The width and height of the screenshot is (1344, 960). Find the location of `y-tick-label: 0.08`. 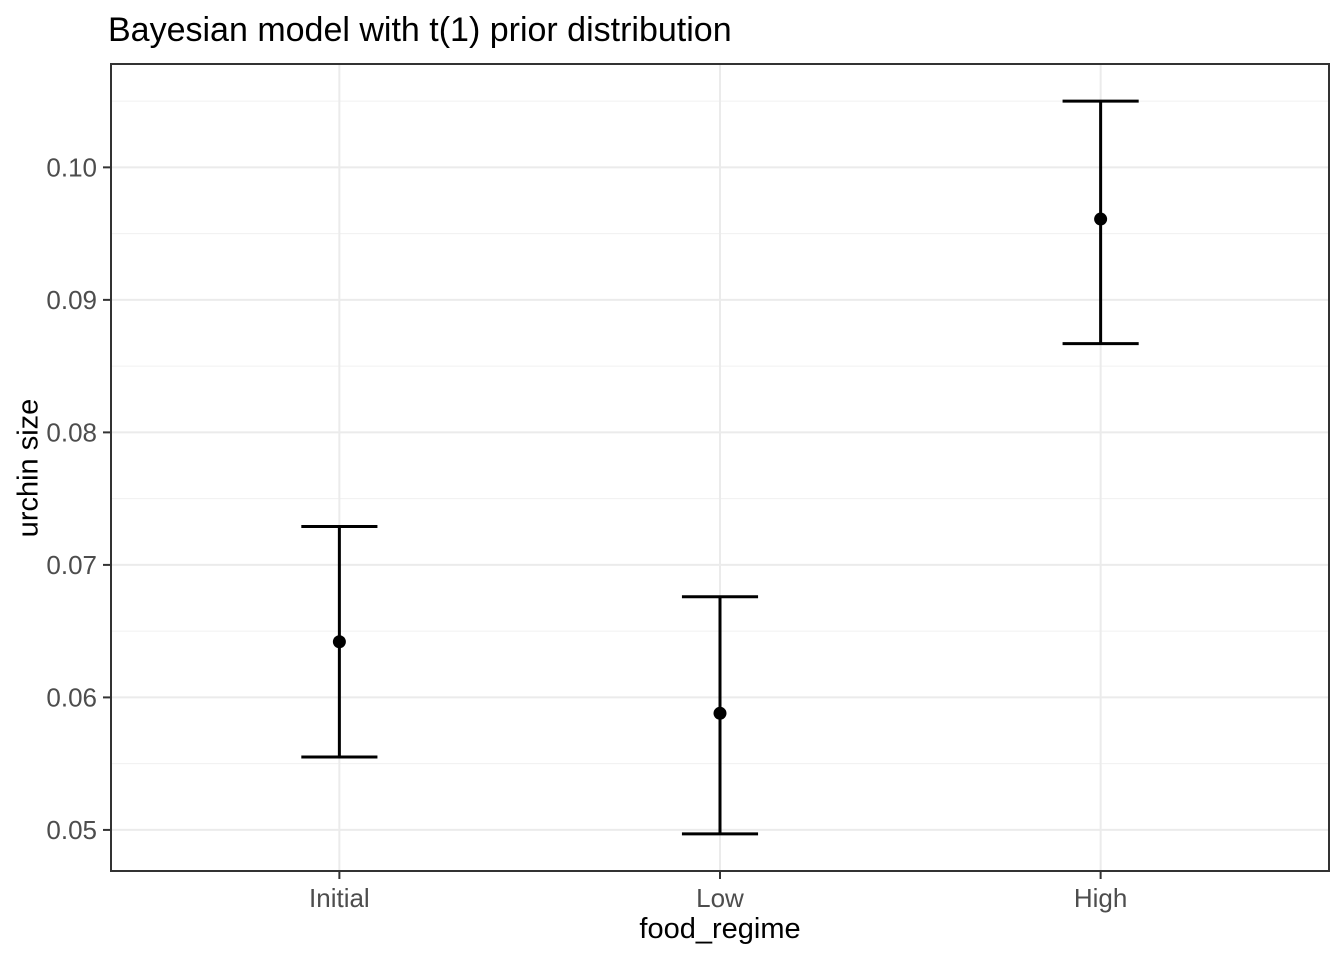

y-tick-label: 0.08 is located at coordinates (71, 432).